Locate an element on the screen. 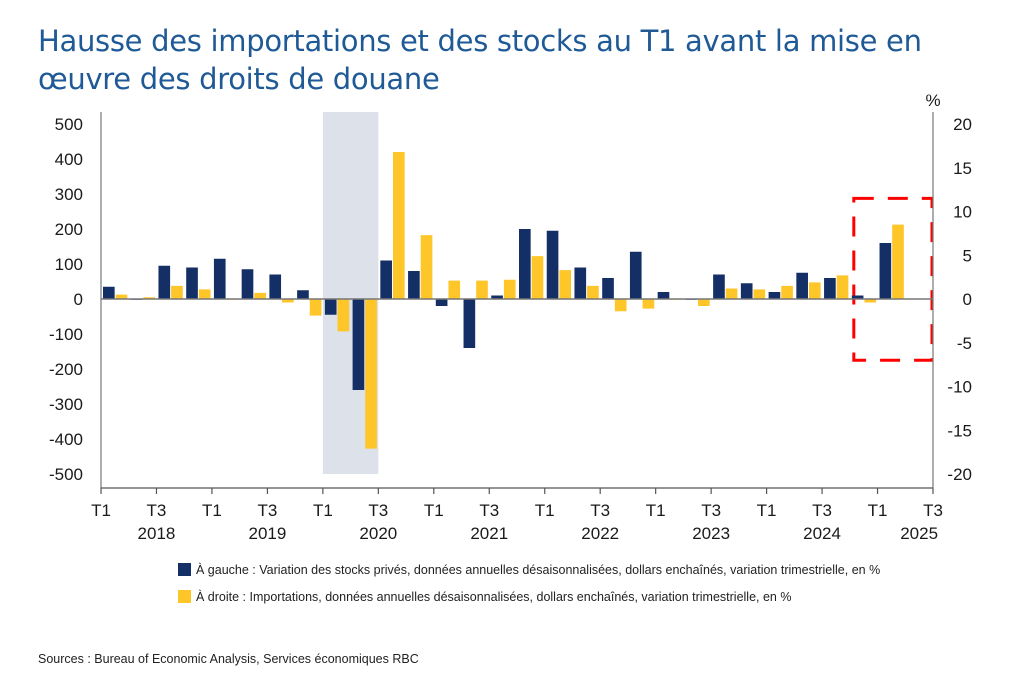 The height and width of the screenshot is (694, 1023). left-tick-label: 500 is located at coordinates (69, 124).